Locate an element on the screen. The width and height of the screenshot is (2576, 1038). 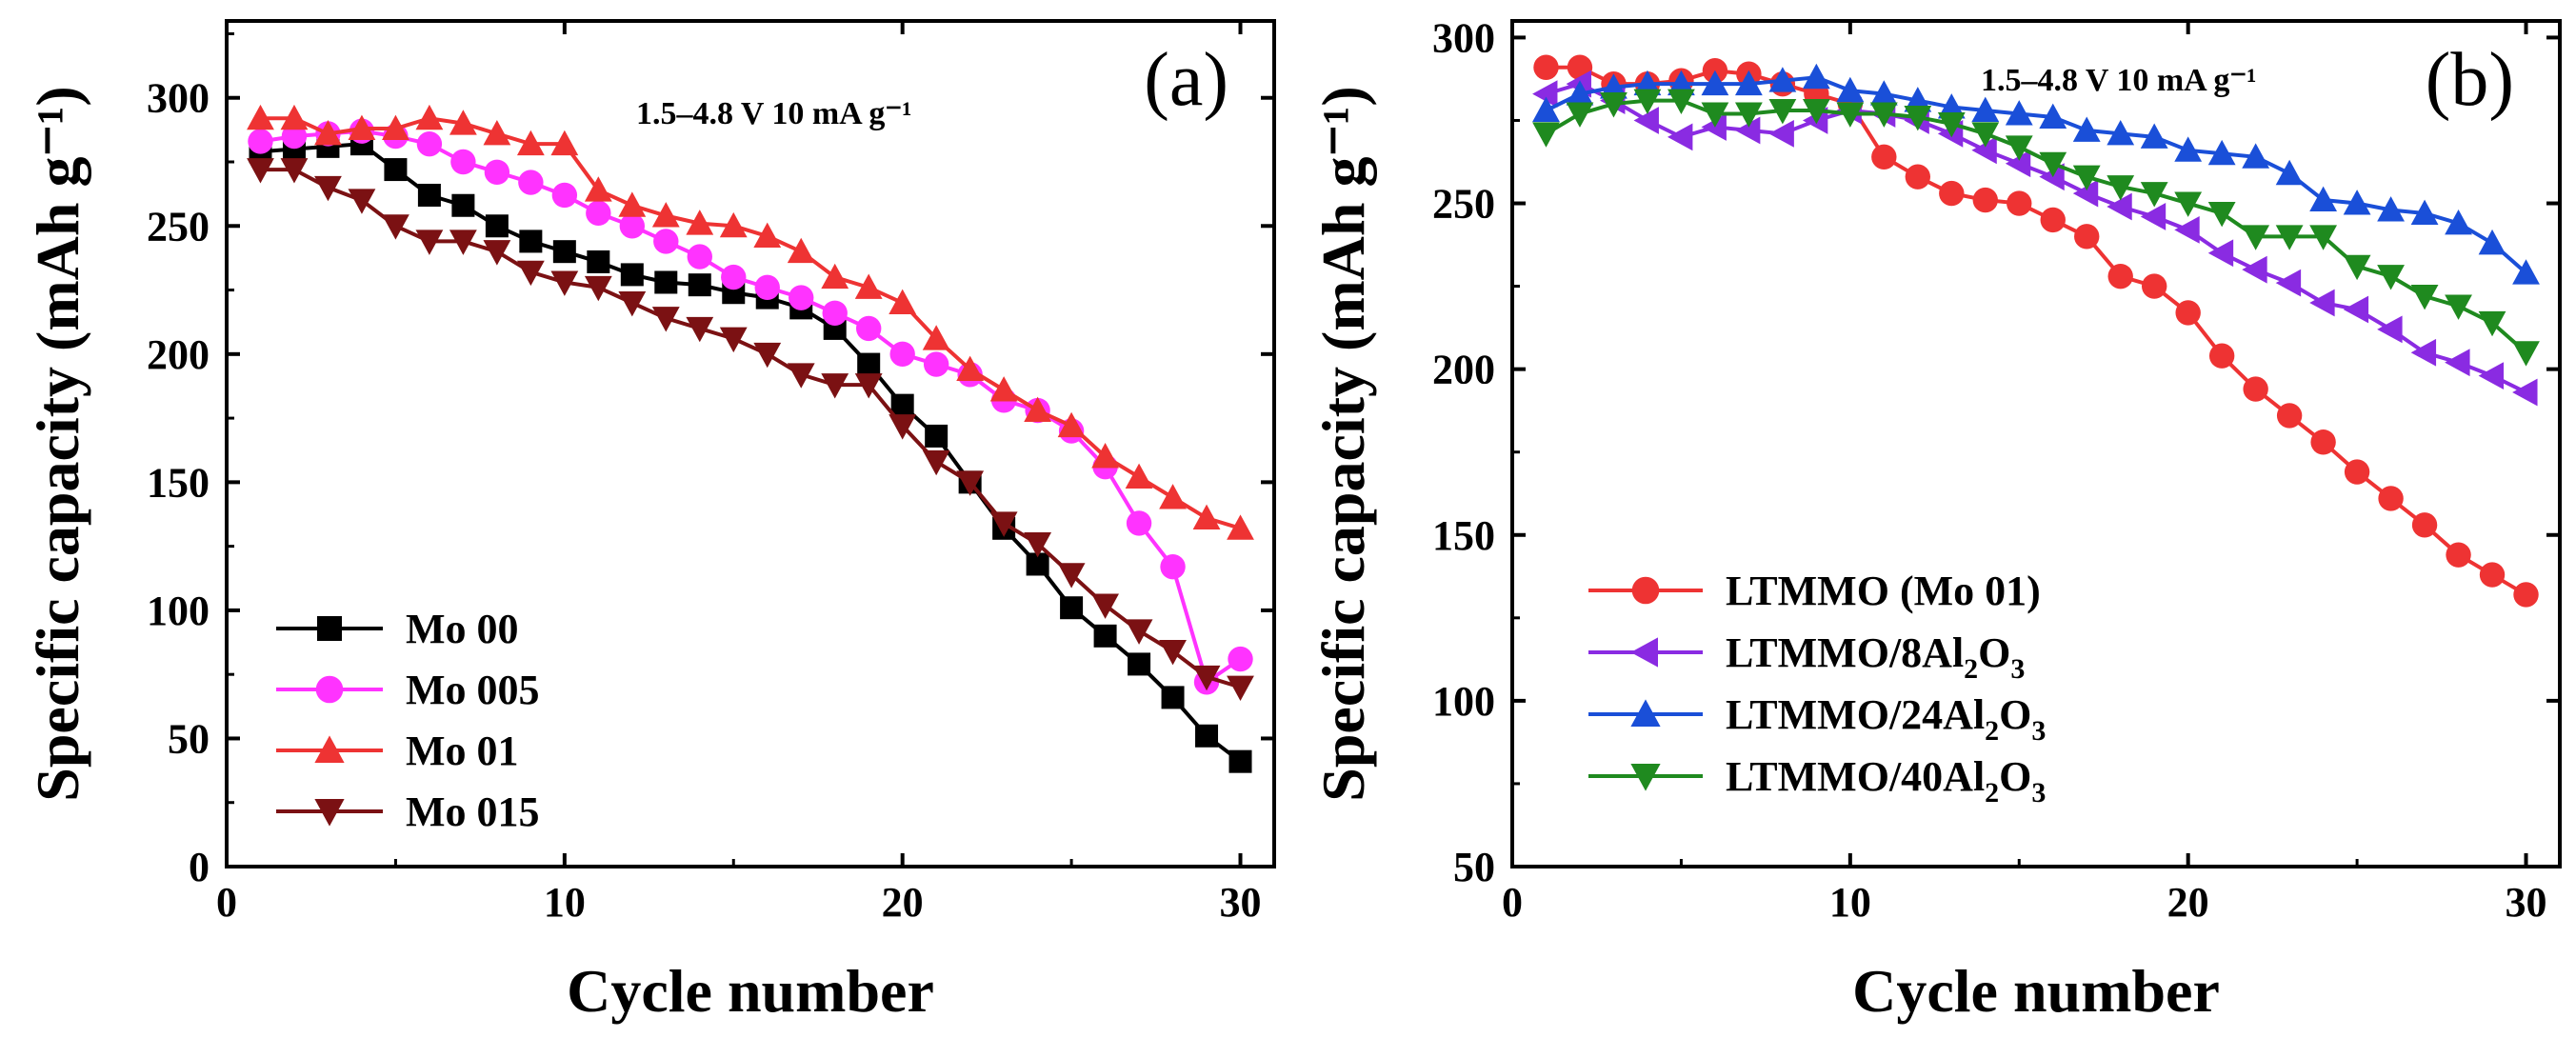
legend-text-part: LTMMO/8Al is located at coordinates (1845, 652).